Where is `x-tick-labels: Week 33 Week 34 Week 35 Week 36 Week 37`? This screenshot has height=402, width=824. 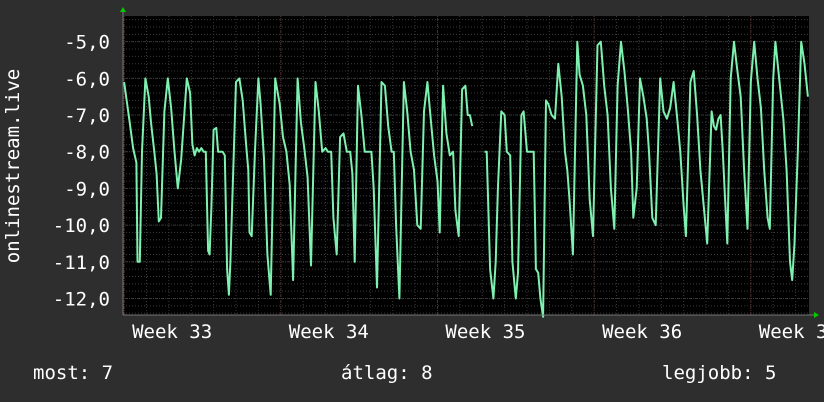 x-tick-labels: Week 33 Week 34 Week 35 Week 36 Week 37 is located at coordinates (478, 332).